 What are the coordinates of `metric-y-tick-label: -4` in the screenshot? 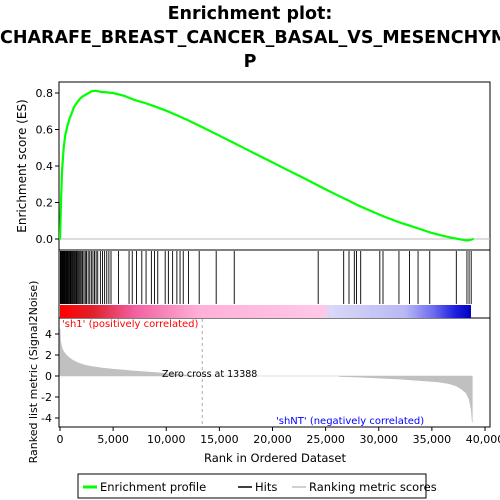 It's located at (46, 418).